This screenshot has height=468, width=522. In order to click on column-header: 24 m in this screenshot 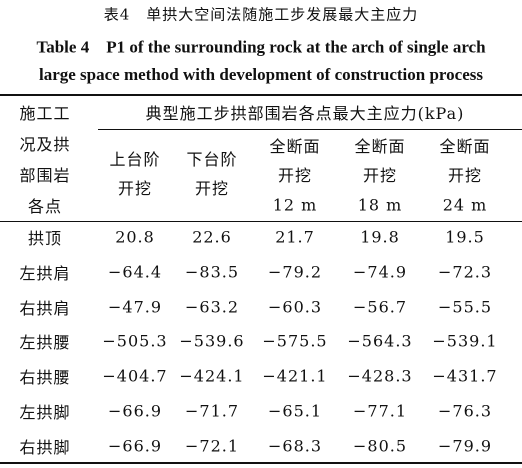, I will do `click(465, 205)`.